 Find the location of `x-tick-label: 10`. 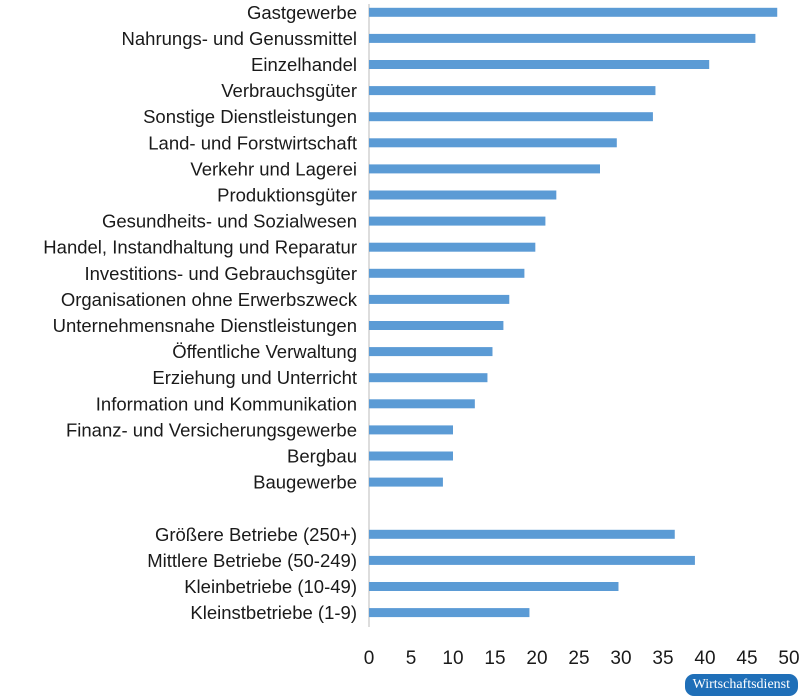

x-tick-label: 10 is located at coordinates (452, 658).